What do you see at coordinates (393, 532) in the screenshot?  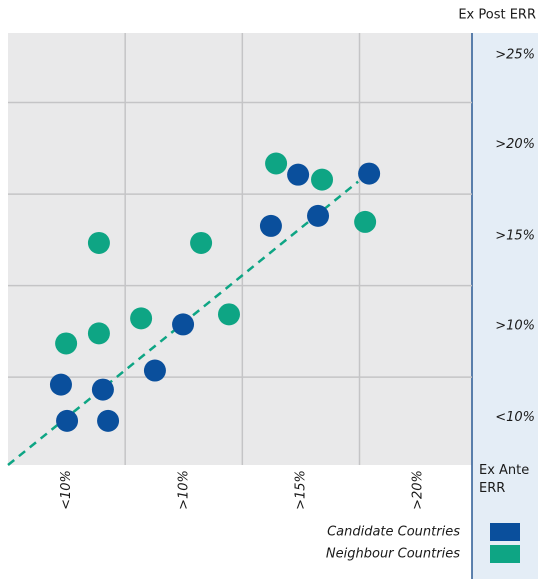 I see `legend-label: Candidate Countries` at bounding box center [393, 532].